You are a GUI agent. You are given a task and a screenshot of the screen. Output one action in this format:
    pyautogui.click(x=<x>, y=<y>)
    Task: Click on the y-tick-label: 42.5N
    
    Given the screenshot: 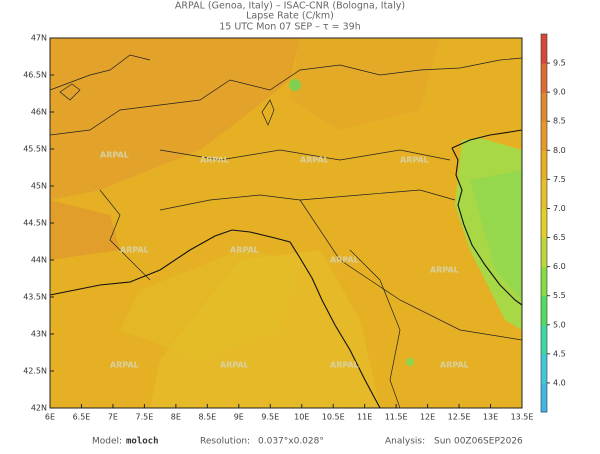 What is the action you would take?
    pyautogui.click(x=35, y=371)
    